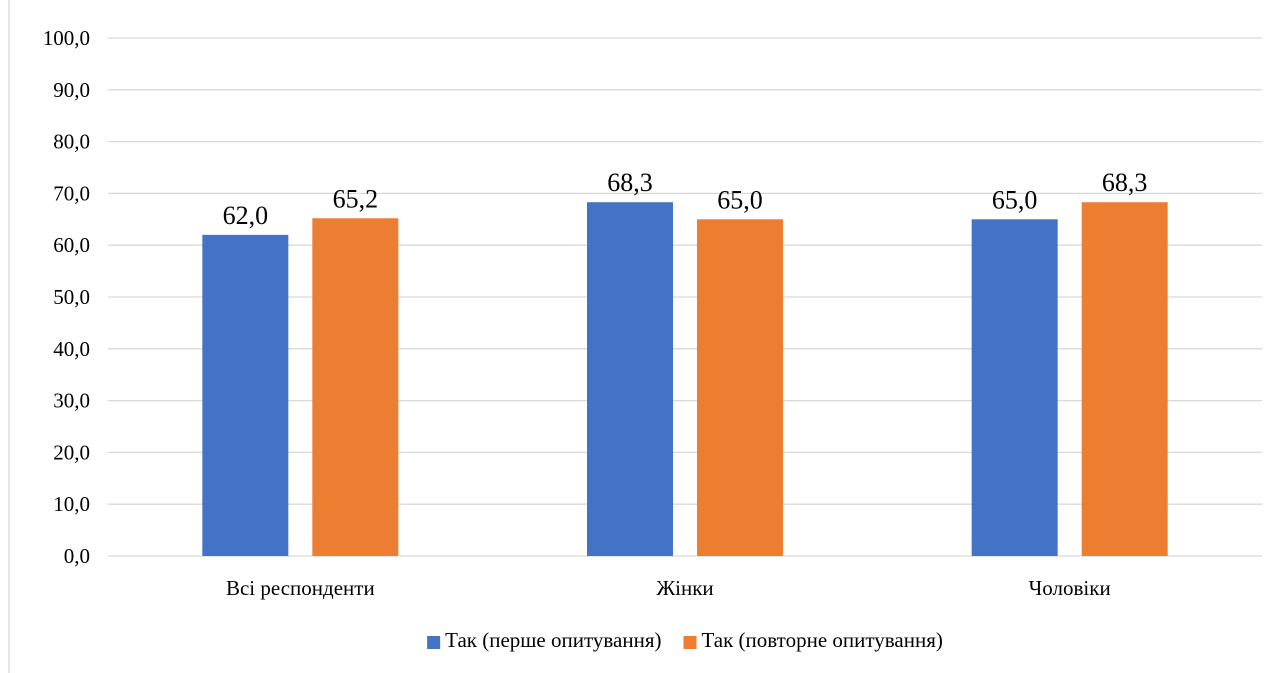  I want to click on legend-item: Так (повторне опитування), so click(813, 640).